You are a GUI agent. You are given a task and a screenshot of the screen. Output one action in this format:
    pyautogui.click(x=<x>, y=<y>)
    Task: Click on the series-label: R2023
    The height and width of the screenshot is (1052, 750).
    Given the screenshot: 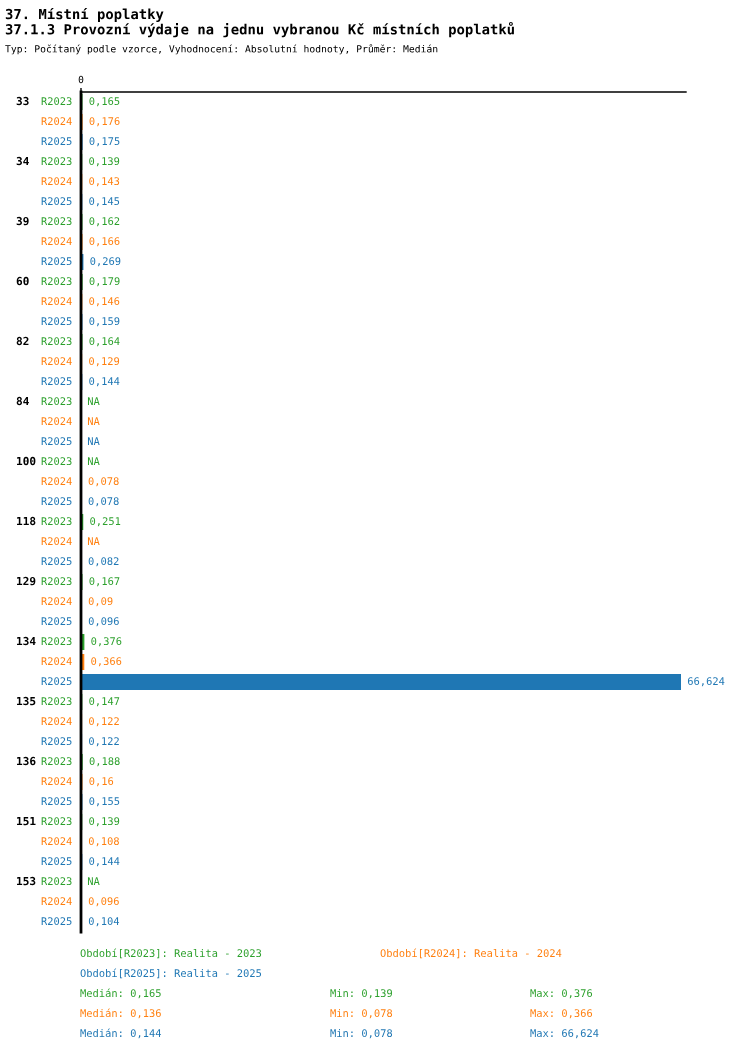 What is the action you would take?
    pyautogui.click(x=56, y=101)
    